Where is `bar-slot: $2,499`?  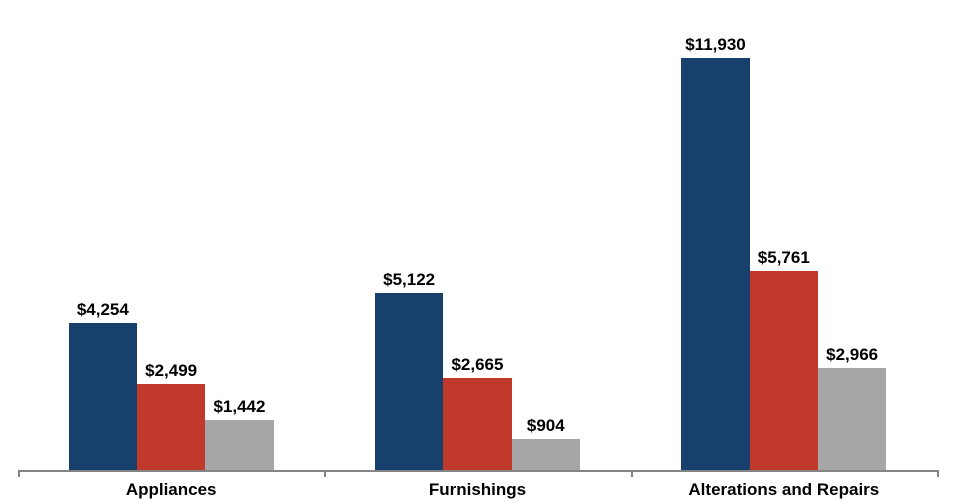
bar-slot: $2,499 is located at coordinates (171, 235).